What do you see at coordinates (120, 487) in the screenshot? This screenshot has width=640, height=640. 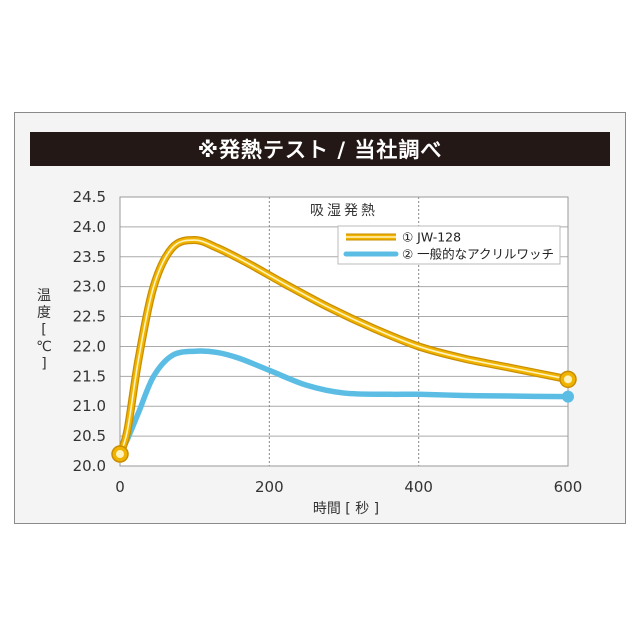 I see `x-tick-label: 0` at bounding box center [120, 487].